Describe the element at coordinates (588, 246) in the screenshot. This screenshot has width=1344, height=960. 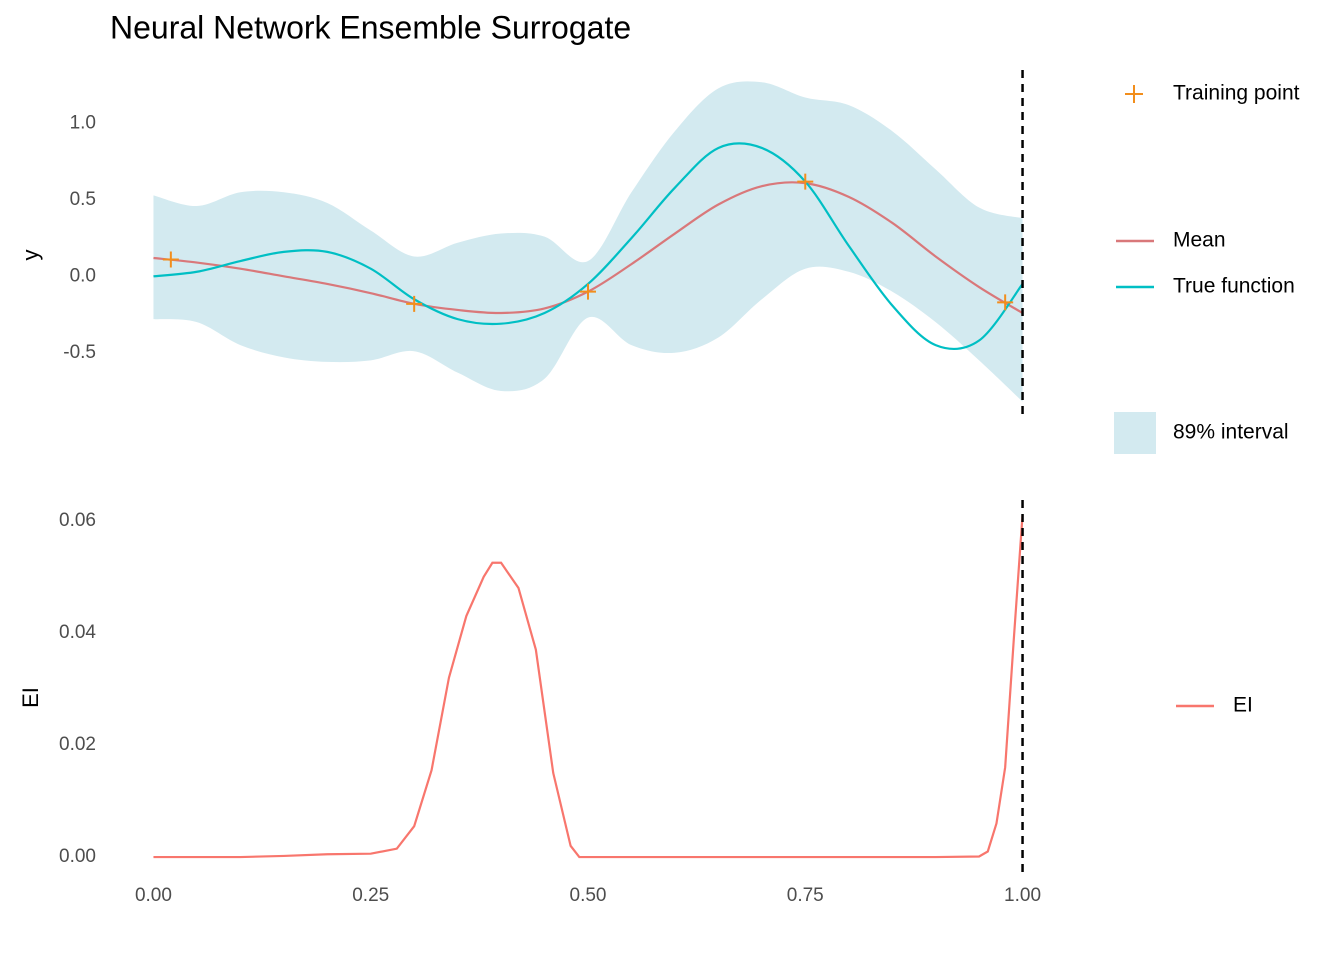
I see `series-line` at that location.